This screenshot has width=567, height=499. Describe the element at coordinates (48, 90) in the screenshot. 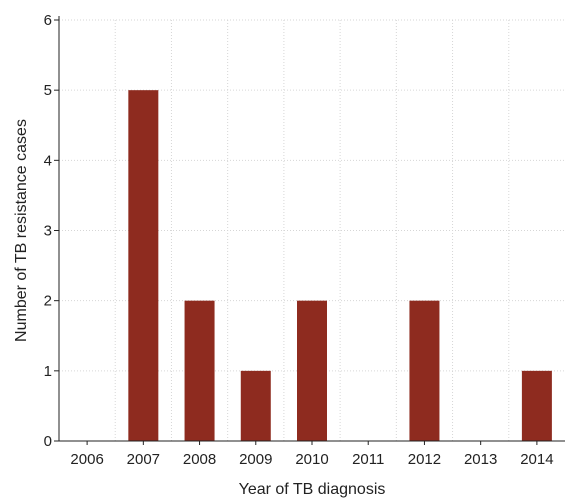

I see `y-tick-label: 5` at that location.